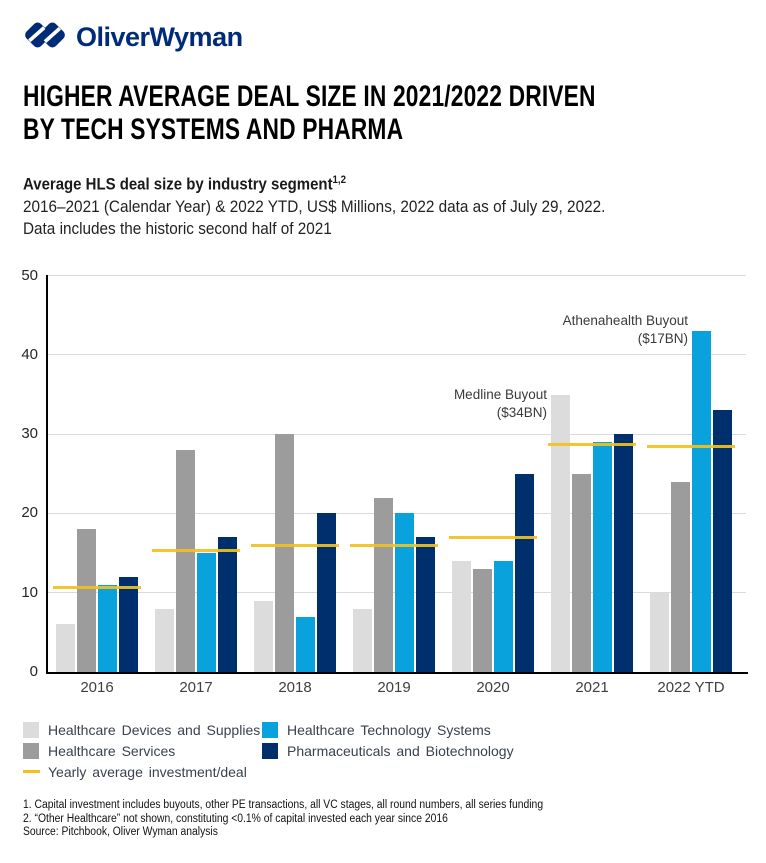 This screenshot has height=863, width=766. What do you see at coordinates (196, 551) in the screenshot?
I see `average-line-2017` at bounding box center [196, 551].